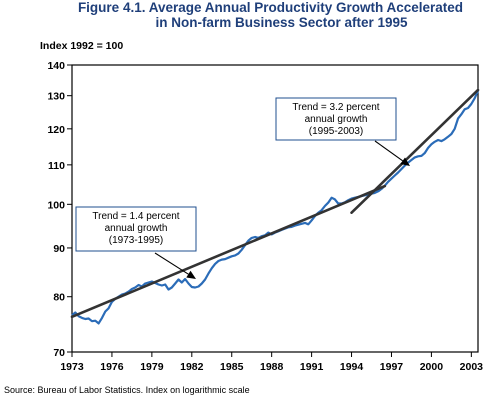 The width and height of the screenshot is (493, 401). Describe the element at coordinates (56, 66) in the screenshot. I see `y-tick-label: 140` at that location.